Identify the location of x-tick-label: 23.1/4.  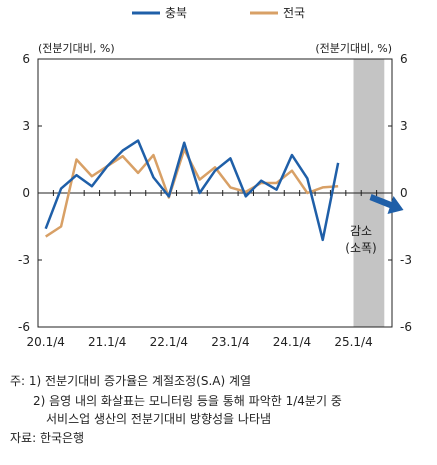
(230, 342).